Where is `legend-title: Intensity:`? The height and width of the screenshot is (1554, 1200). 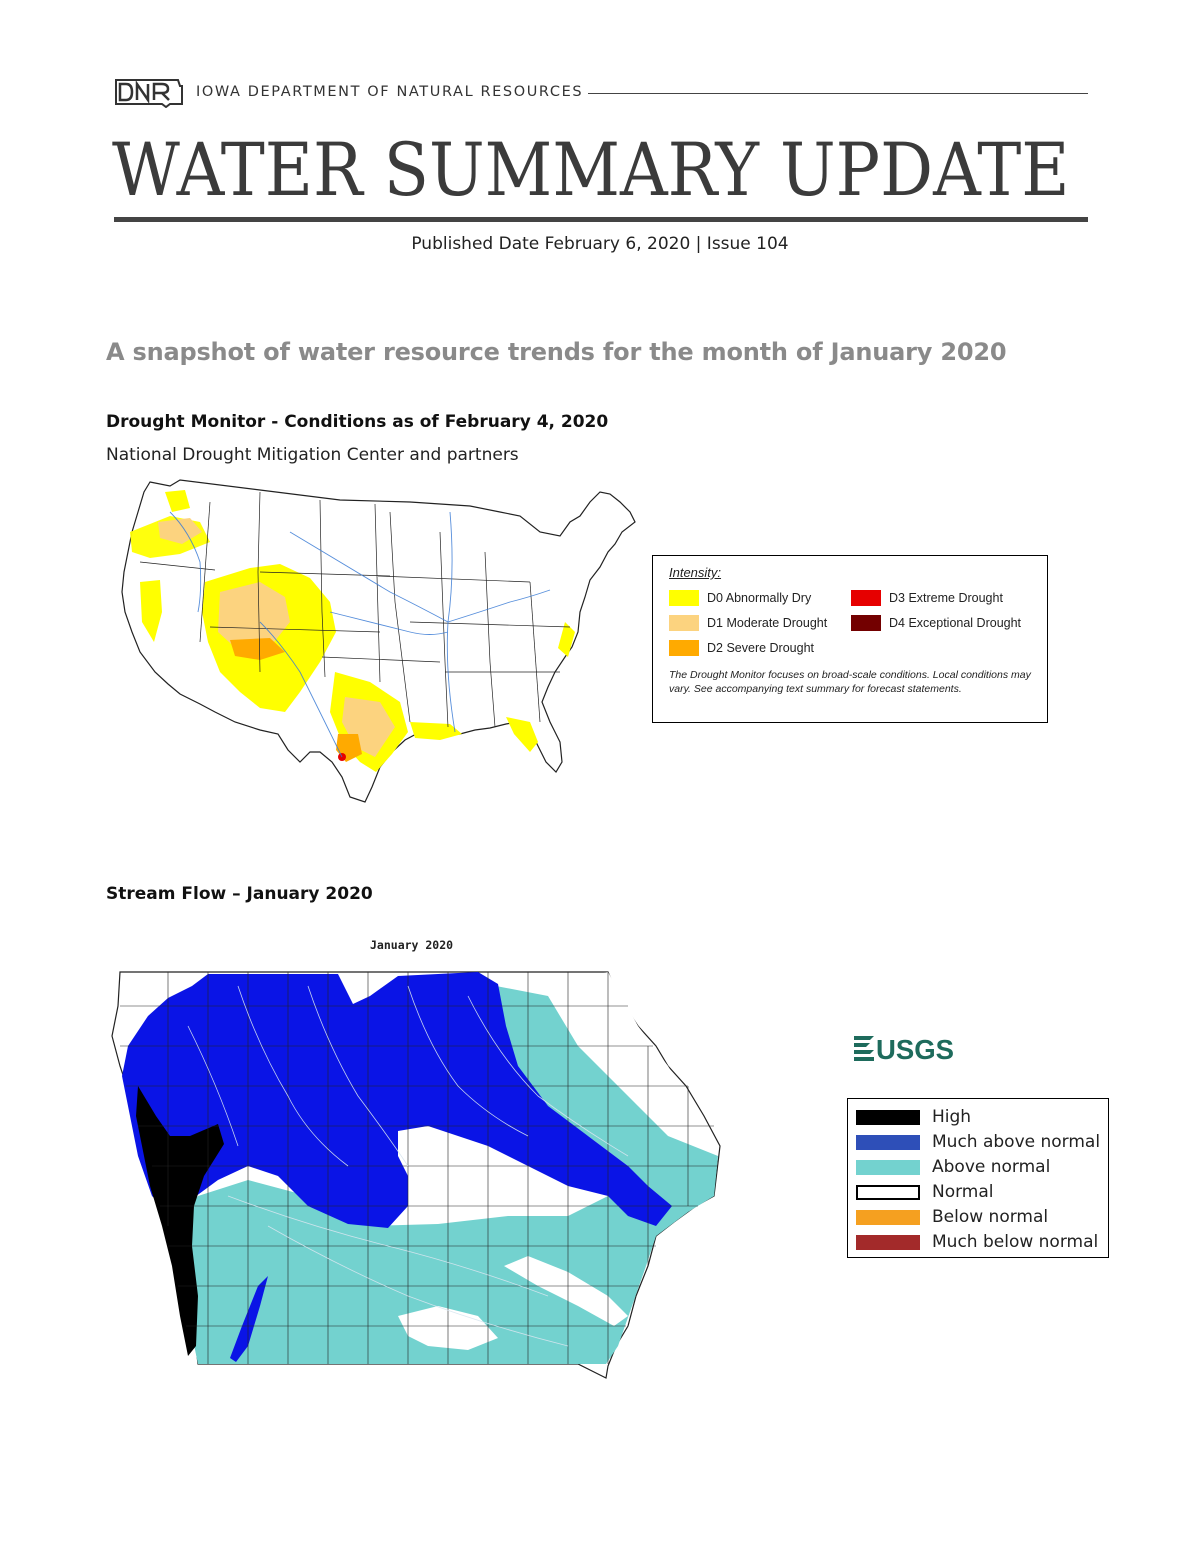
legend-title: Intensity: is located at coordinates (695, 572).